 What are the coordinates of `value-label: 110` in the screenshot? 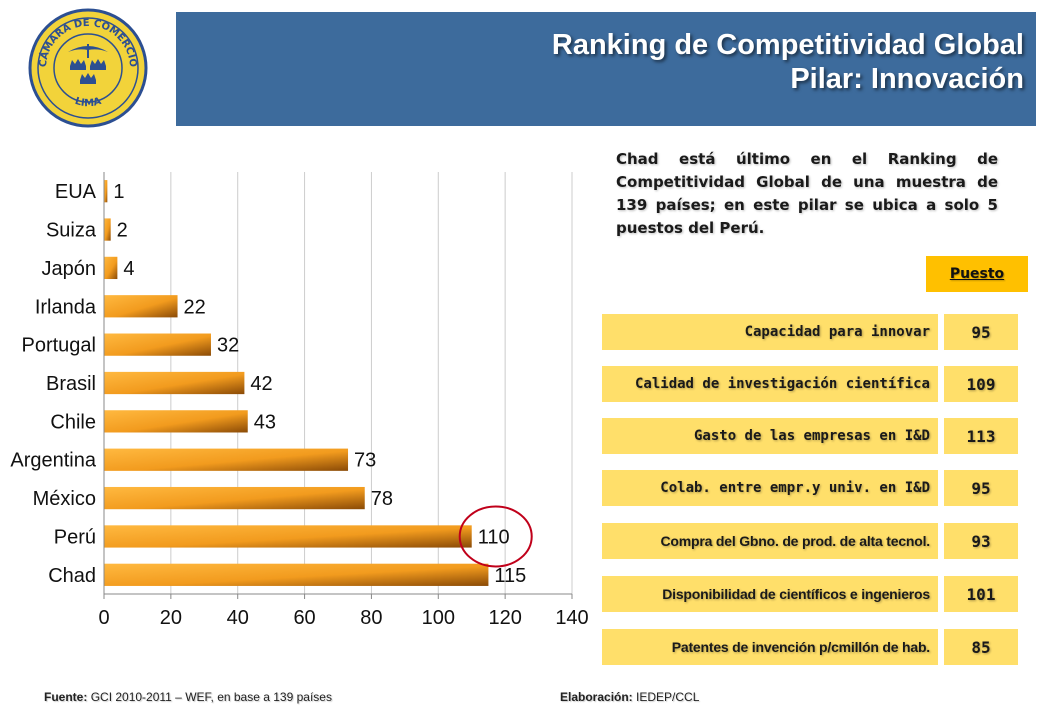 It's located at (494, 537).